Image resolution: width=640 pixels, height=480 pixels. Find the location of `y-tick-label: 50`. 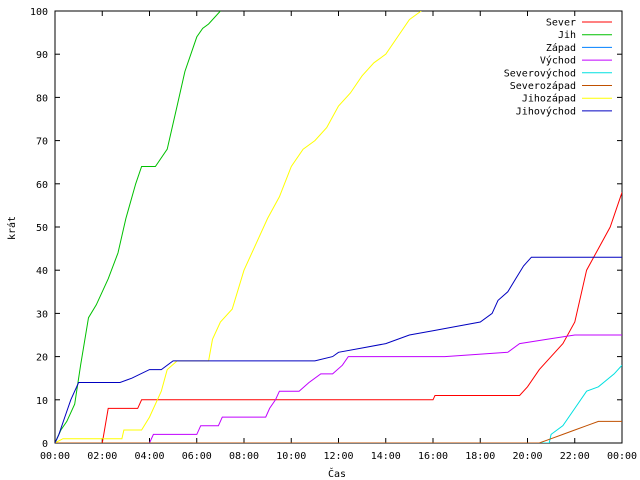

y-tick-label: 50 is located at coordinates (42, 228).